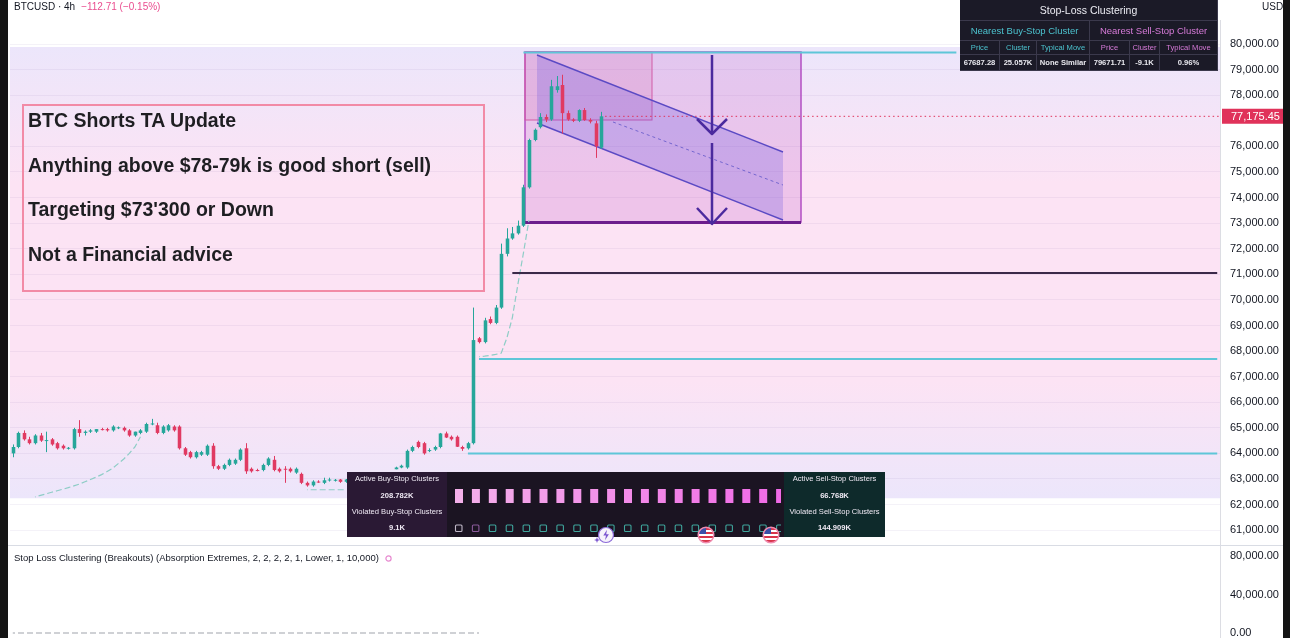 The image size is (1290, 638). Describe the element at coordinates (1254, 324) in the screenshot. I see `y-tick-label: 69,000.00` at that location.